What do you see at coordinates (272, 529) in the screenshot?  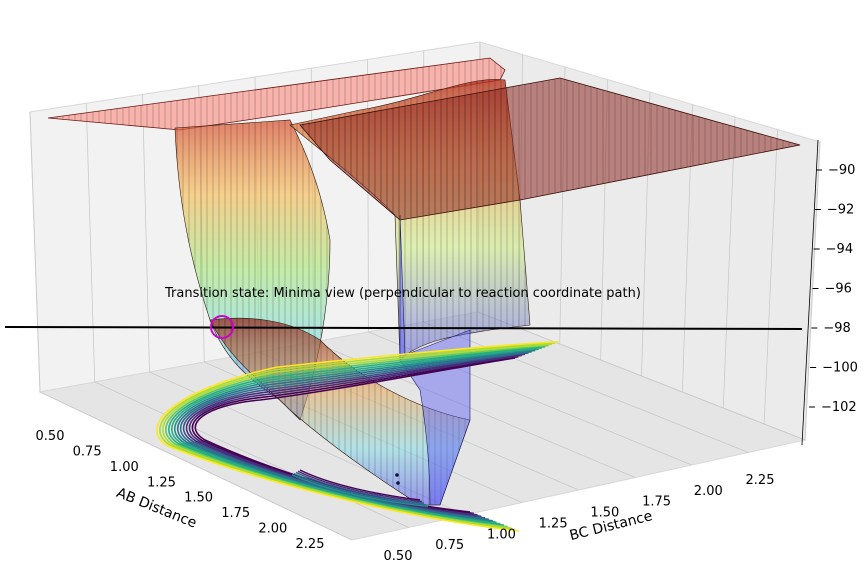 I see `x-tick-label: 2.00` at bounding box center [272, 529].